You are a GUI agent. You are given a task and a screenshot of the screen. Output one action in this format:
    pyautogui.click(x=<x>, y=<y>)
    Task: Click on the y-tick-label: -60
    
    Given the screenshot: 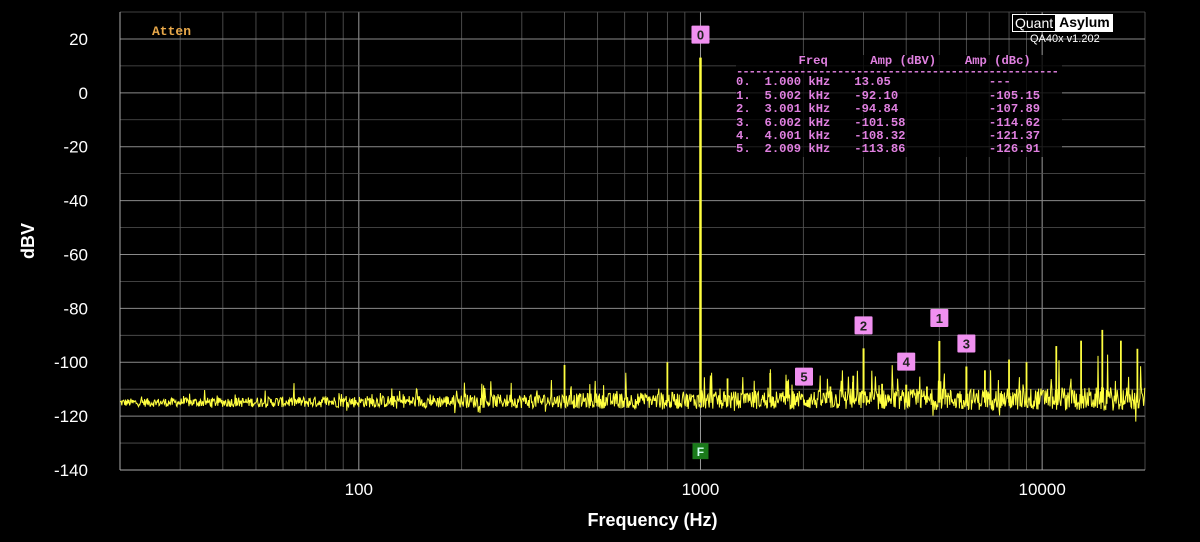 What is the action you would take?
    pyautogui.click(x=75, y=254)
    